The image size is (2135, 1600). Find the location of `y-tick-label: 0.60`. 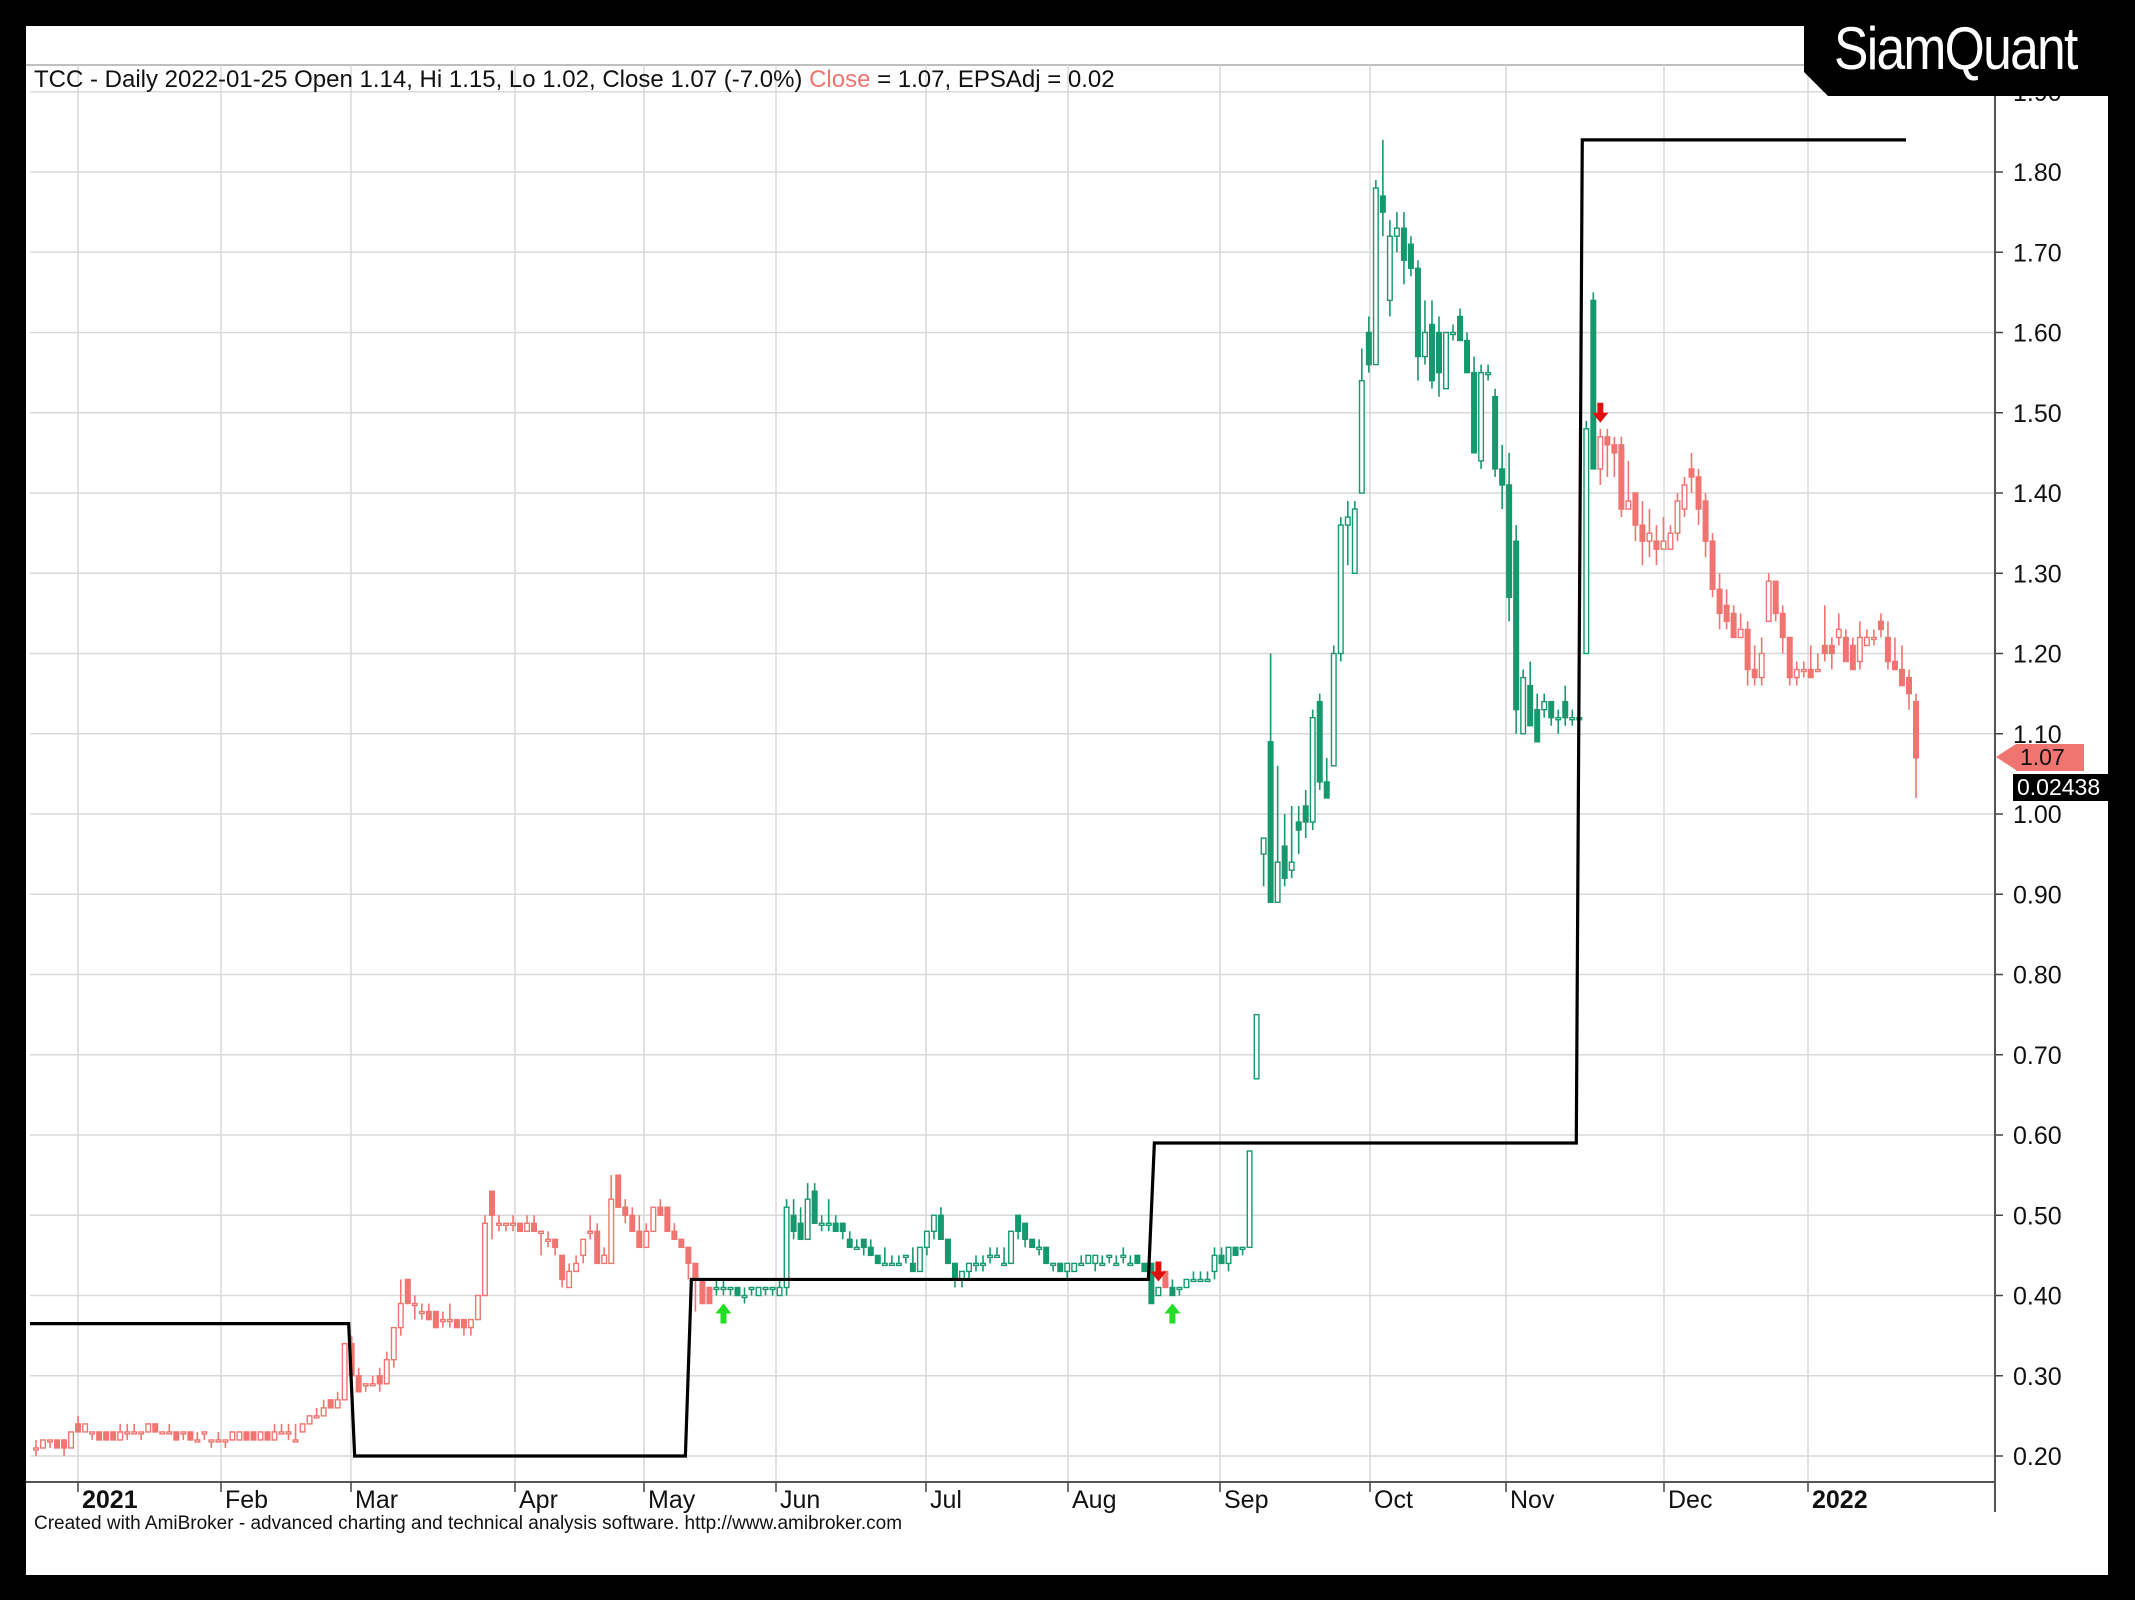

y-tick-label: 0.60 is located at coordinates (2037, 1136).